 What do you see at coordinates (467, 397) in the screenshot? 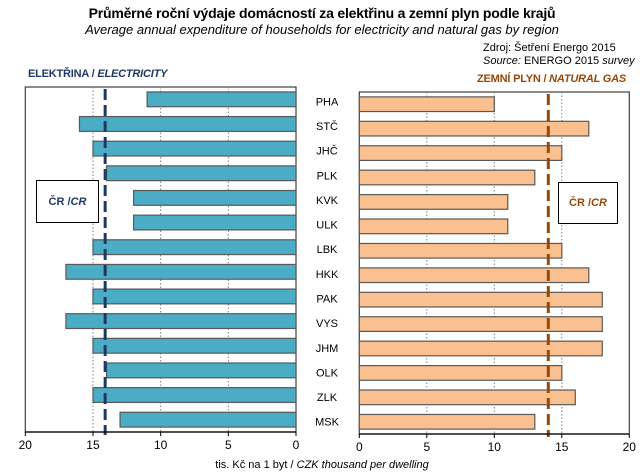
I see `gas-bar-zlk` at bounding box center [467, 397].